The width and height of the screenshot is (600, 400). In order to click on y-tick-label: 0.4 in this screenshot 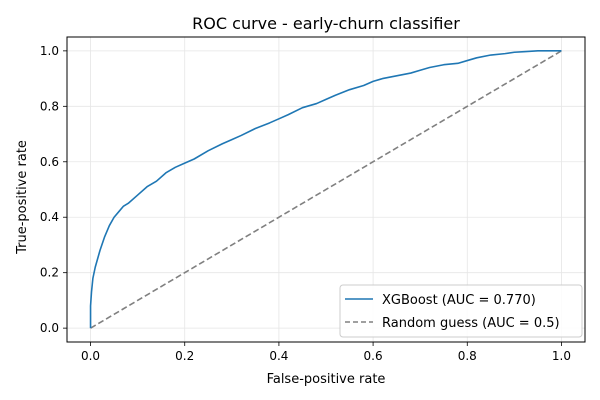, I will do `click(49, 217)`.